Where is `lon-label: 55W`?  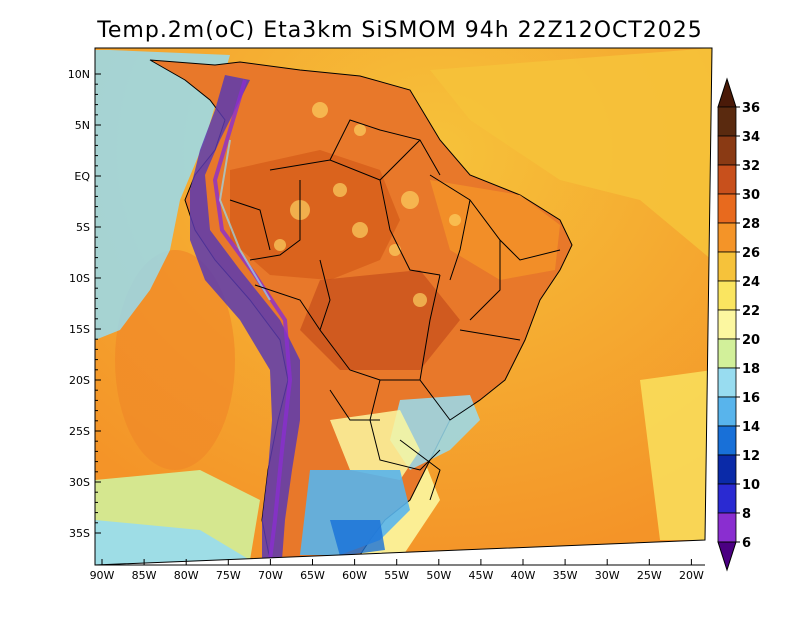
lon-label: 55W is located at coordinates (396, 575).